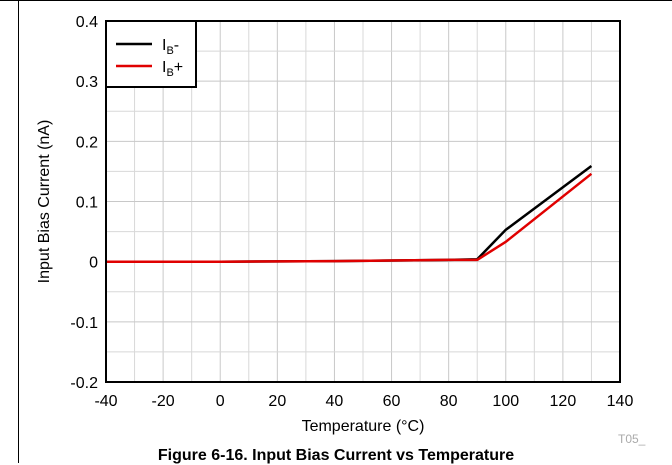 This screenshot has height=465, width=672. I want to click on figure-tag: T05_, so click(632, 439).